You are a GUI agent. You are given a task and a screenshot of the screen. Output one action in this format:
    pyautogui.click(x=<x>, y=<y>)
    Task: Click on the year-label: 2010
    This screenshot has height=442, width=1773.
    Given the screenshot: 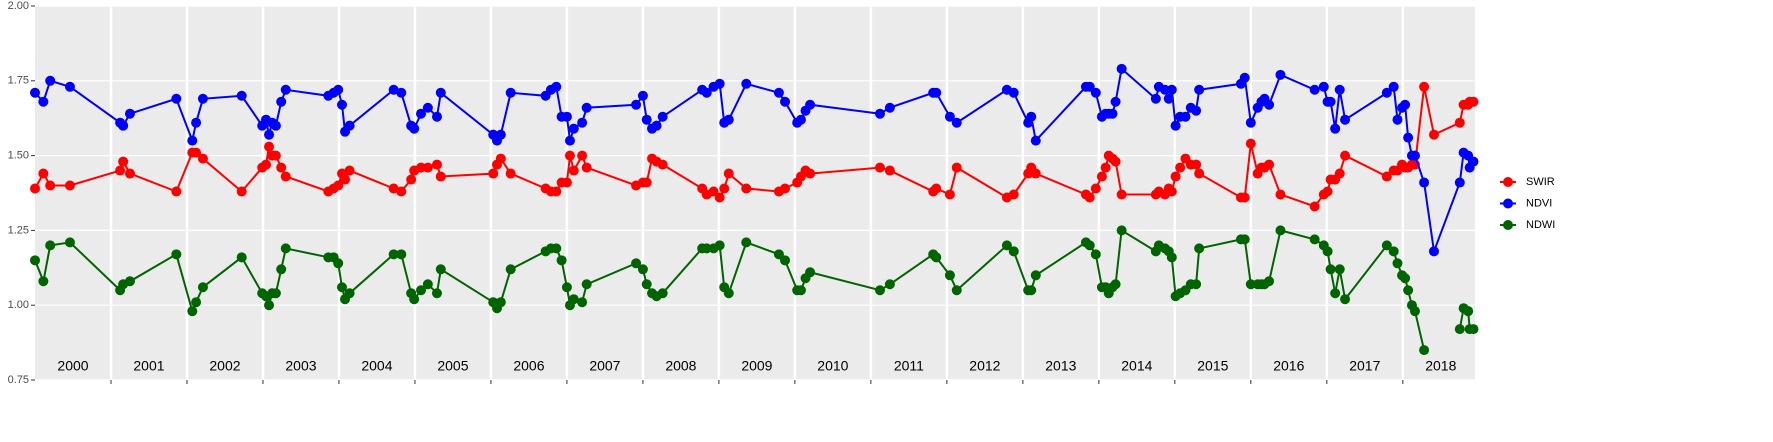 What is the action you would take?
    pyautogui.click(x=832, y=366)
    